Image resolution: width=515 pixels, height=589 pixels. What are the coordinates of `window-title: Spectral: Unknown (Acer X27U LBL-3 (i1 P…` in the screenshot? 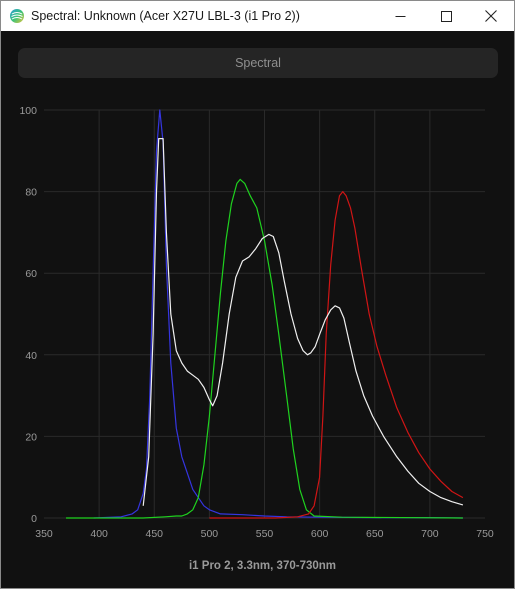 It's located at (165, 16).